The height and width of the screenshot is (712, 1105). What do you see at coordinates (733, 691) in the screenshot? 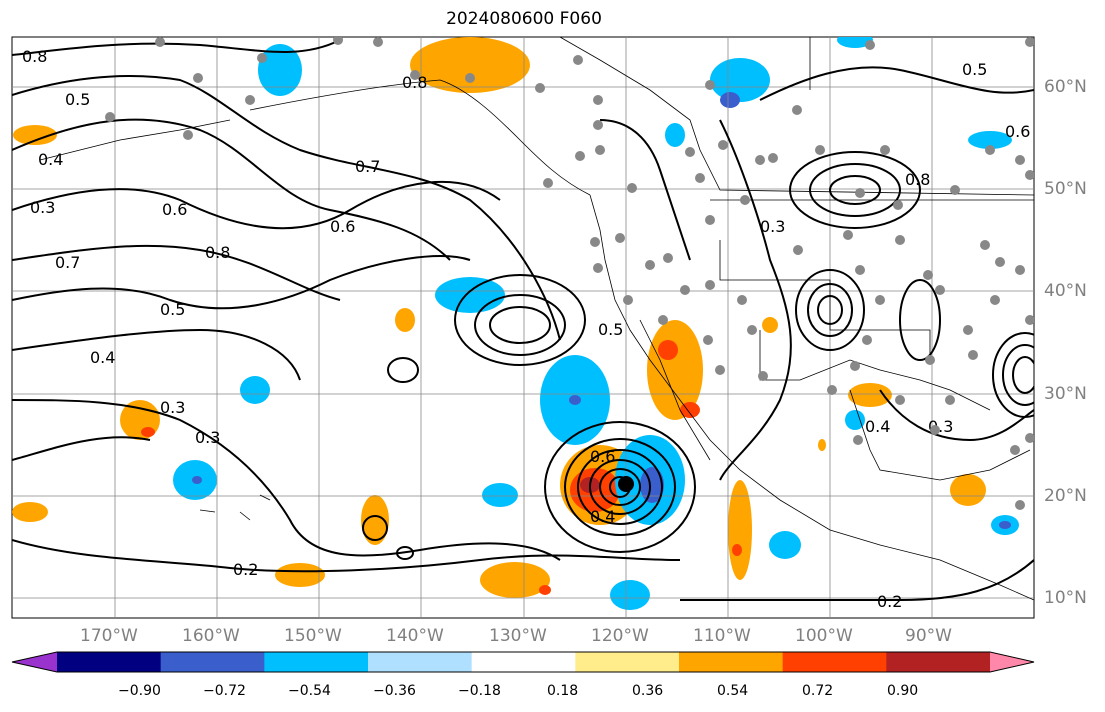
I see `colorbar-tick-label: 0.54` at bounding box center [733, 691].